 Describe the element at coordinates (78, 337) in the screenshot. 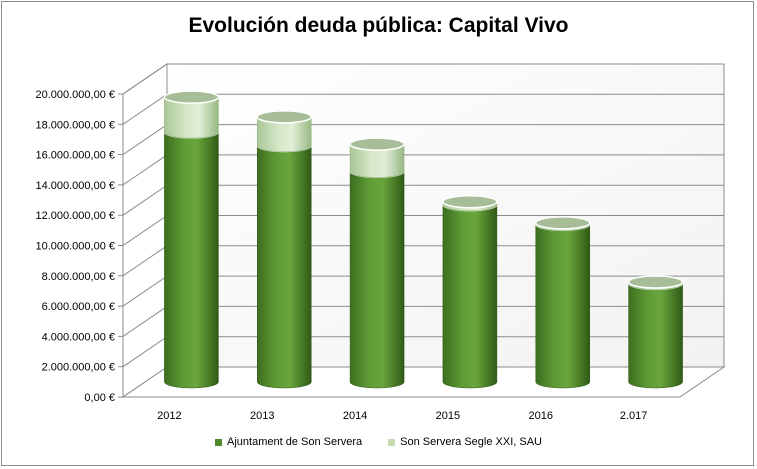

I see `y-tick-label: 4.000.000,00 €` at that location.